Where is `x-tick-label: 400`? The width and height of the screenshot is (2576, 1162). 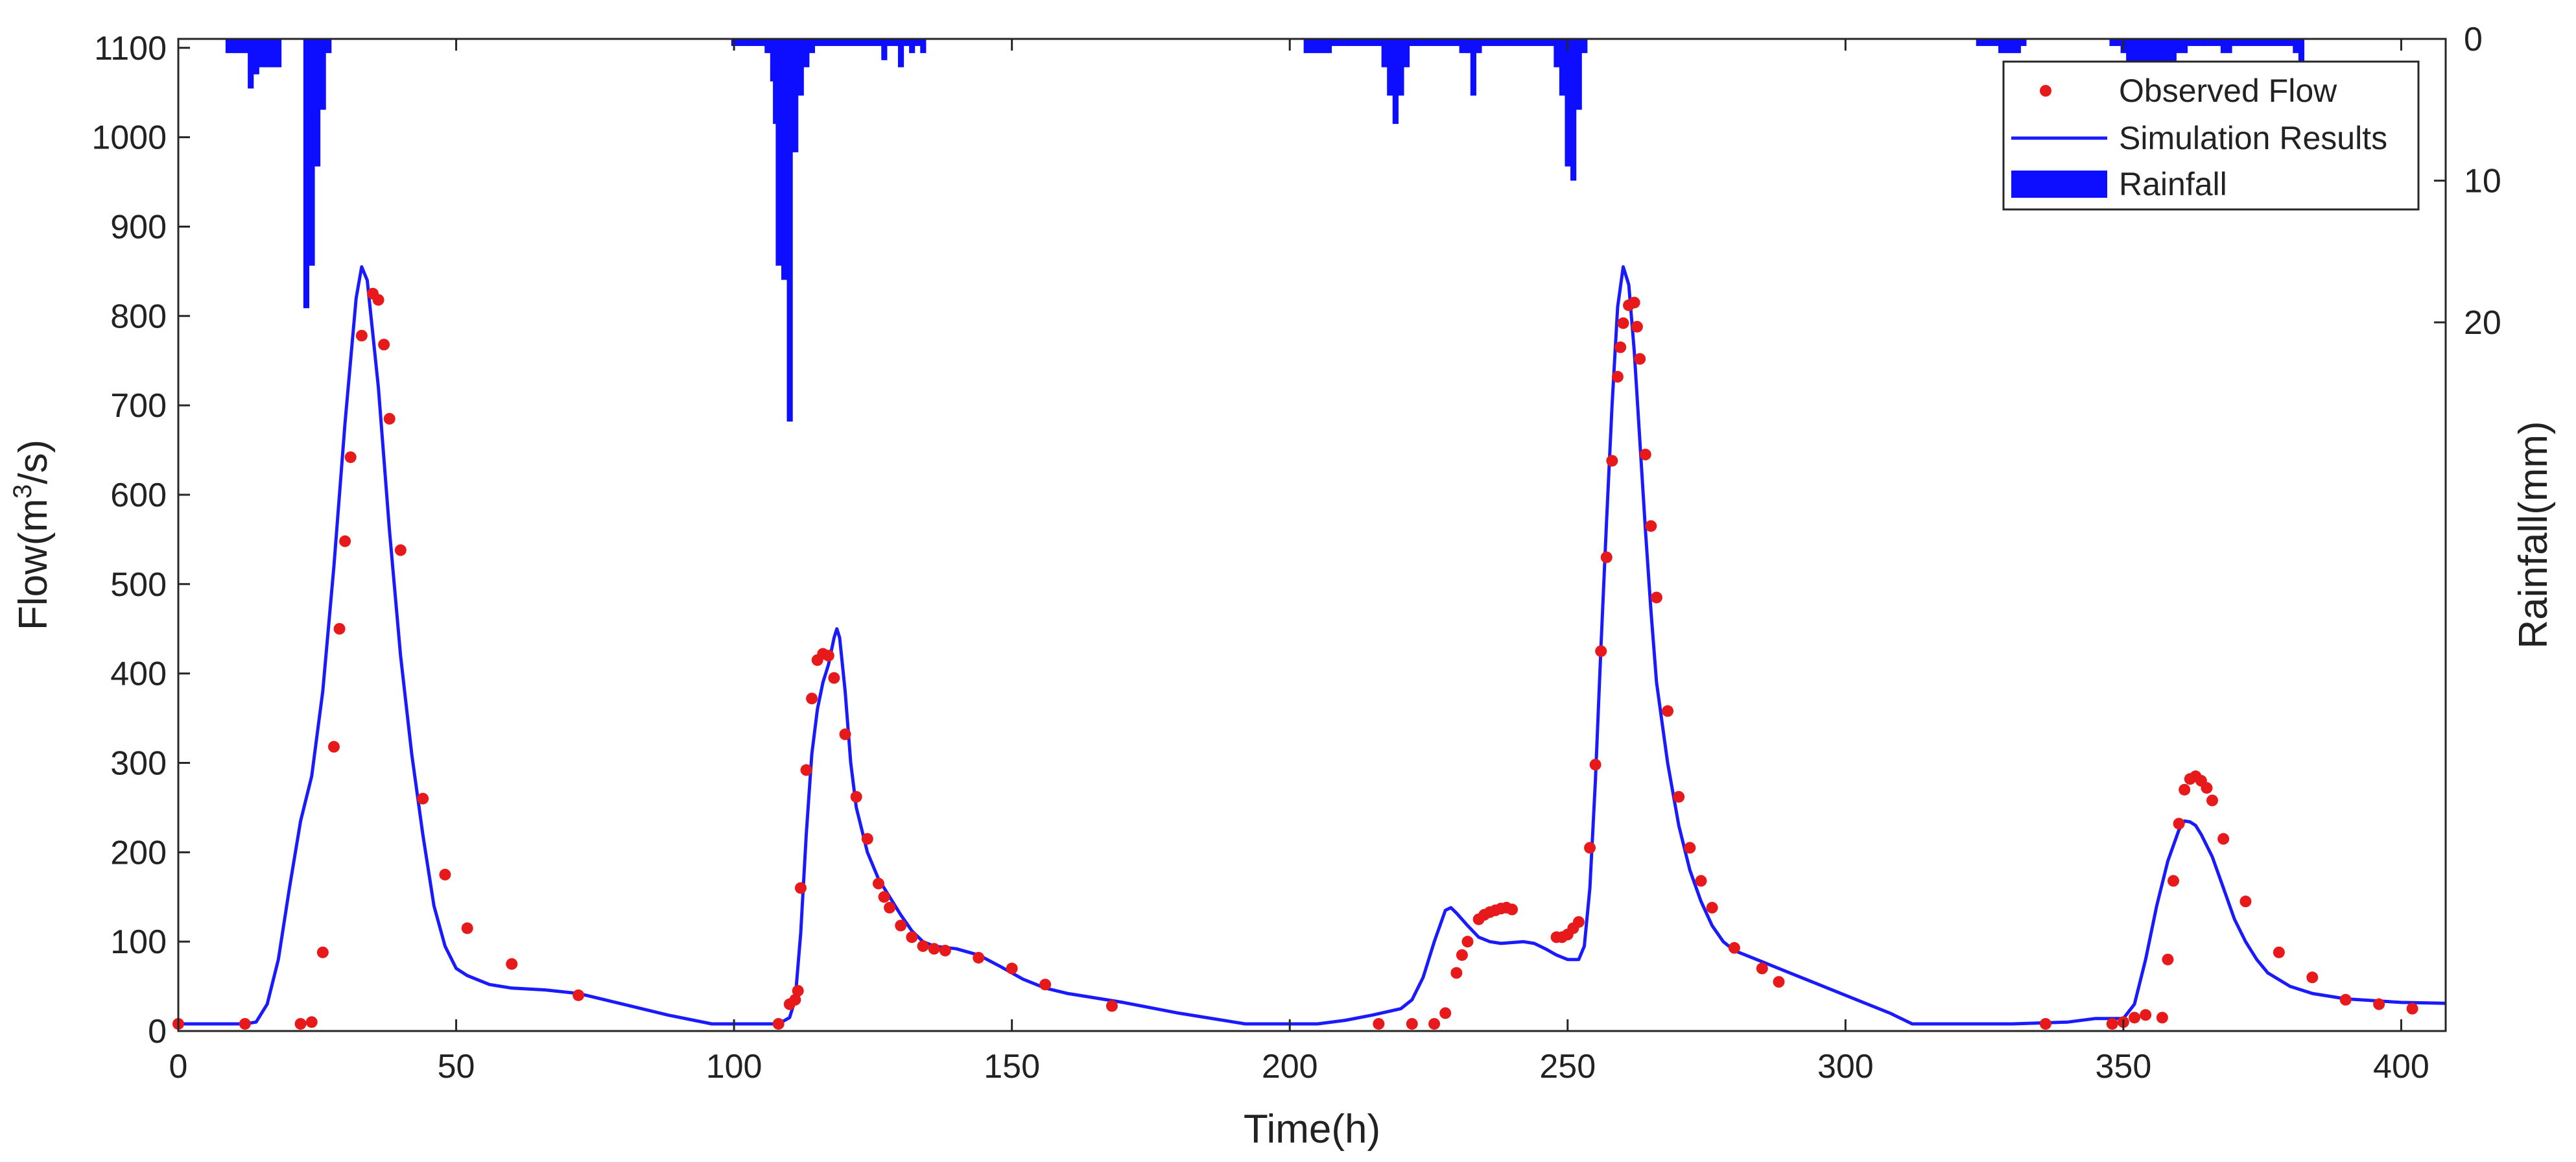
x-tick-label: 400 is located at coordinates (2401, 1066).